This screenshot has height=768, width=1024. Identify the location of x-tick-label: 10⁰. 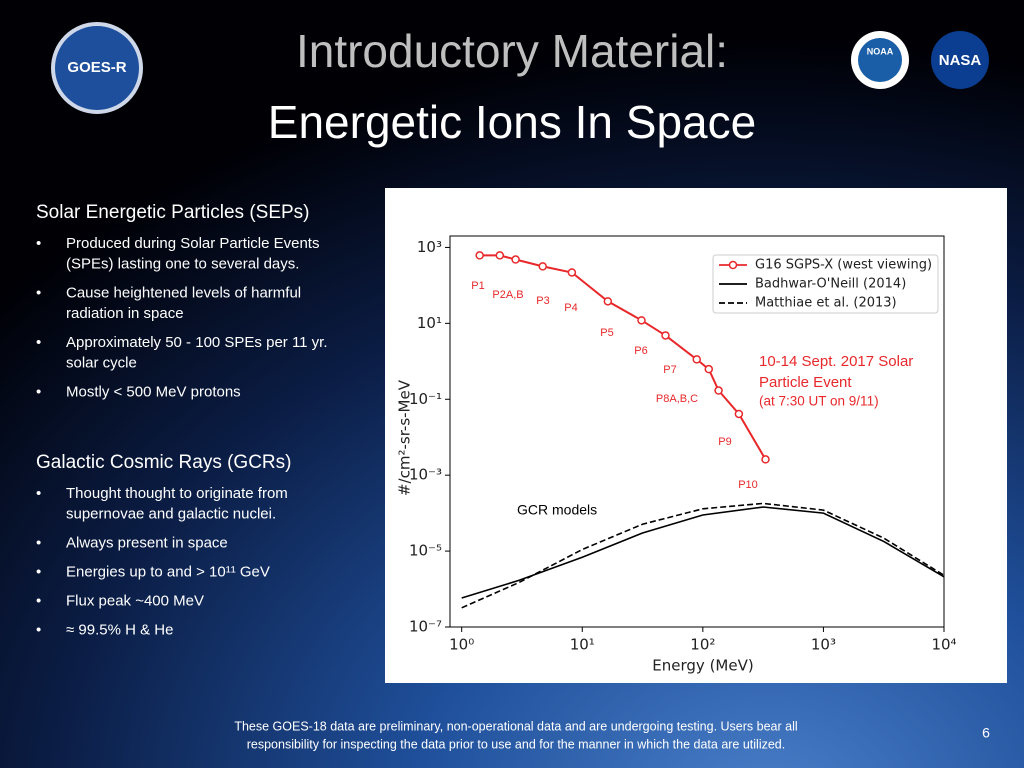
(461, 645).